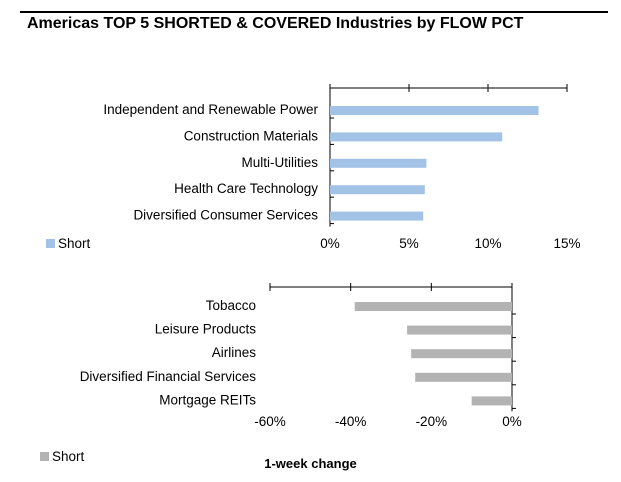 This screenshot has height=482, width=621. Describe the element at coordinates (44, 456) in the screenshot. I see `bottom-legend-swatch` at that location.